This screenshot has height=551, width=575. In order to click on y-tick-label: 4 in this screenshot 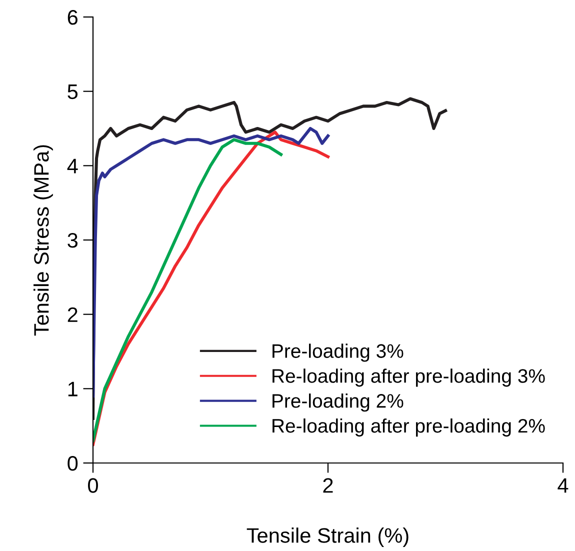, I will do `click(72, 166)`.